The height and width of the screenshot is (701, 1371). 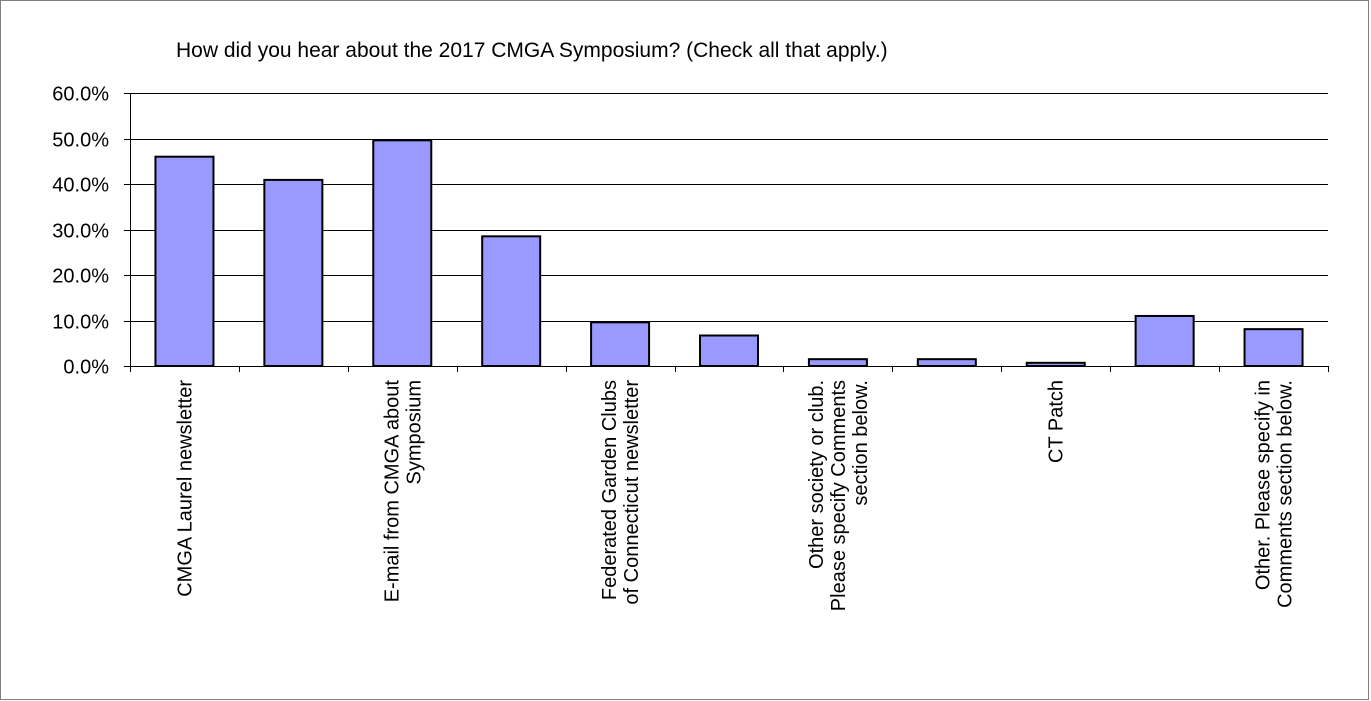 What do you see at coordinates (632, 492) in the screenshot?
I see `x-tick-label-line: of Connecticut newsletter` at bounding box center [632, 492].